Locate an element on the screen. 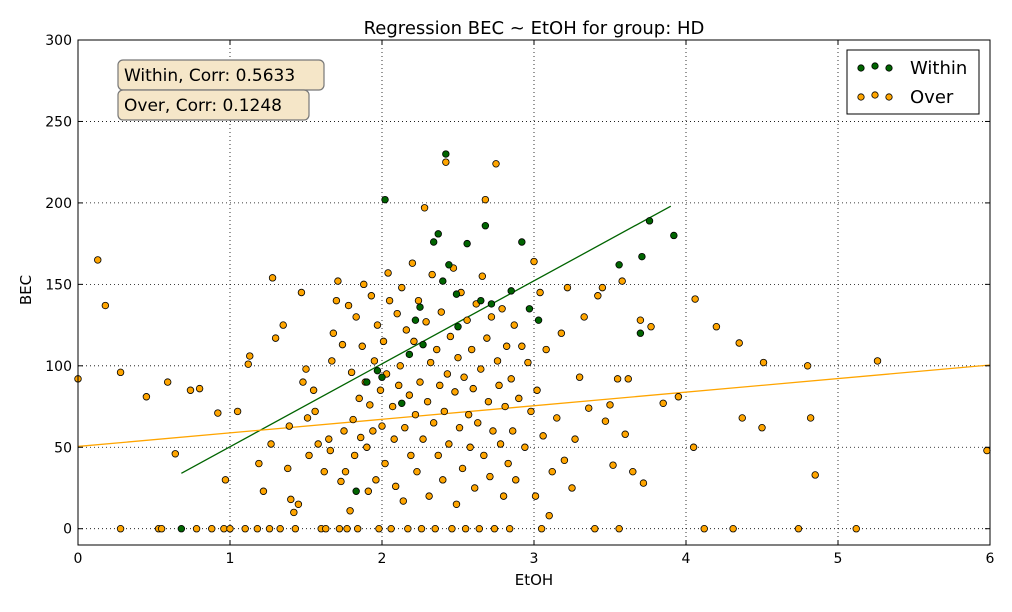  x-tick-label: 6 is located at coordinates (990, 559).